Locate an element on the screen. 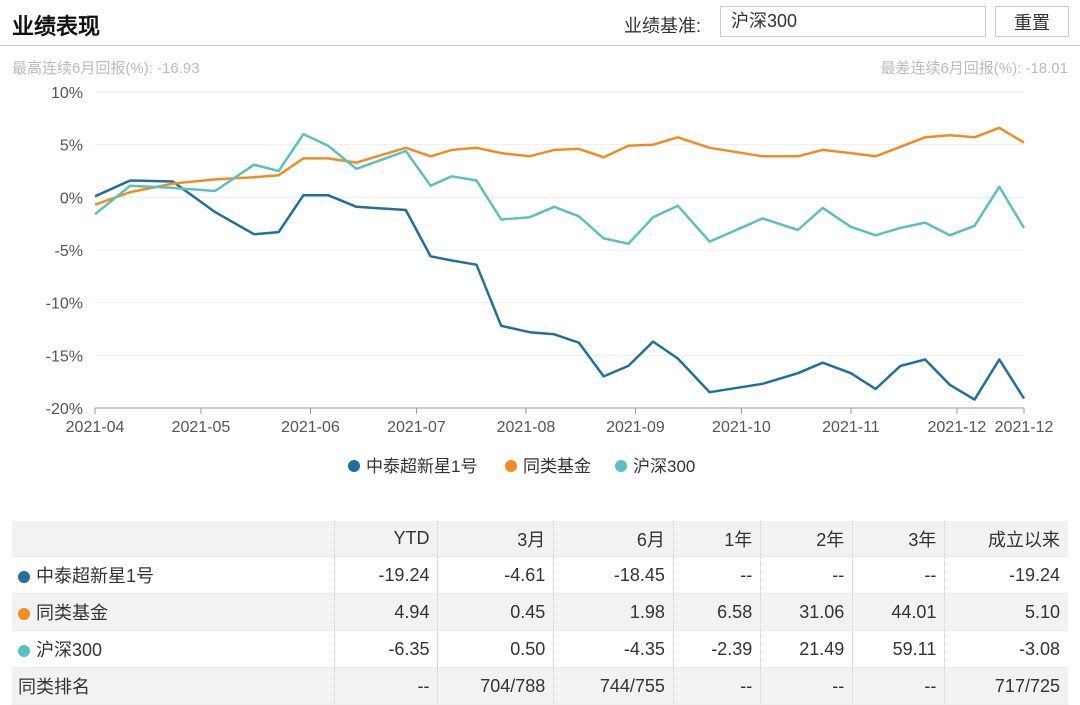 The image size is (1080, 705). table-cell: -18.45 is located at coordinates (613, 575).